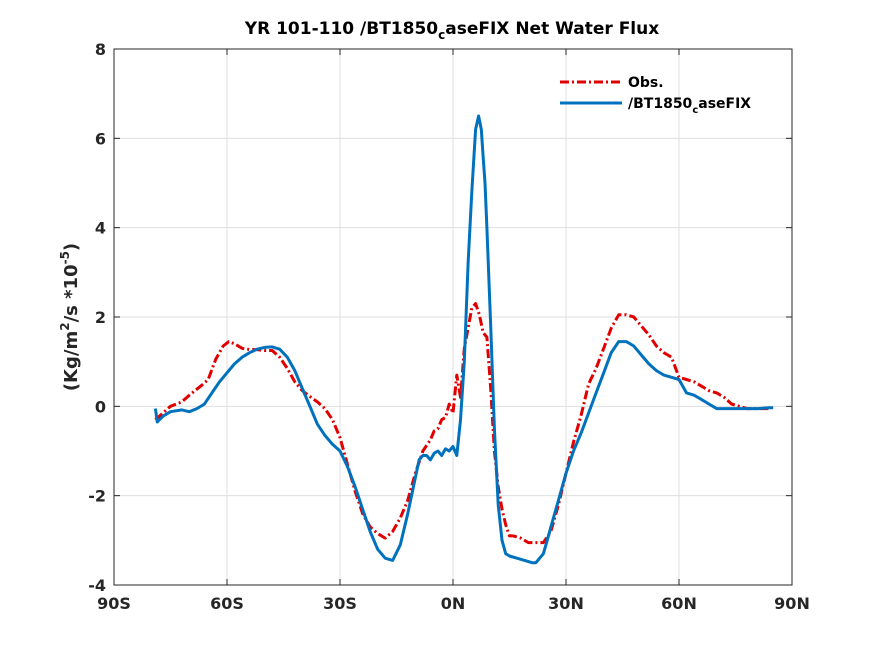 This screenshot has height=656, width=875. What do you see at coordinates (679, 603) in the screenshot?
I see `x-tick-label: 60N` at bounding box center [679, 603].